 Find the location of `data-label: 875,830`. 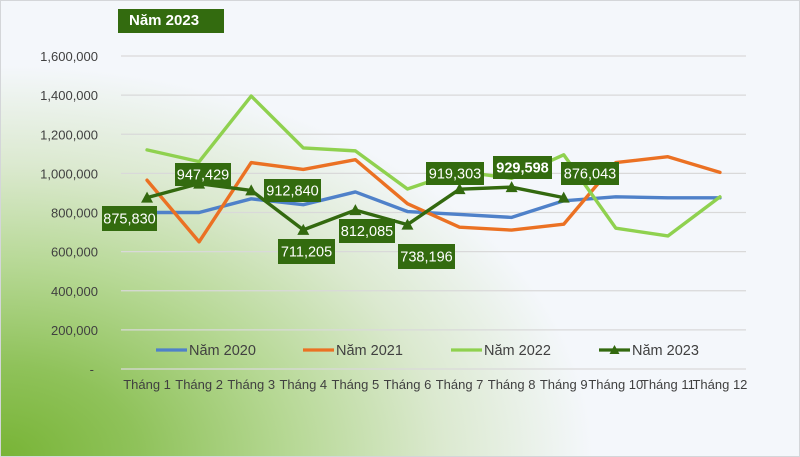

data-label: 875,830 is located at coordinates (129, 218).